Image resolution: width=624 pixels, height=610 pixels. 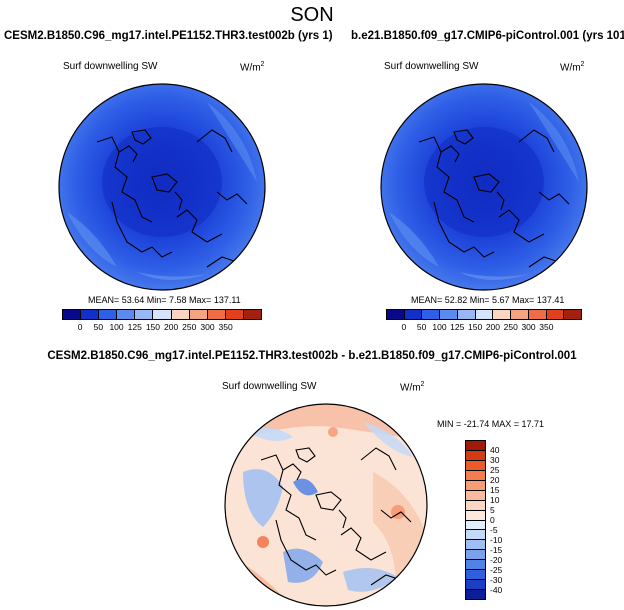 What do you see at coordinates (496, 560) in the screenshot?
I see `colorbar-tick-label: -20` at bounding box center [496, 560].